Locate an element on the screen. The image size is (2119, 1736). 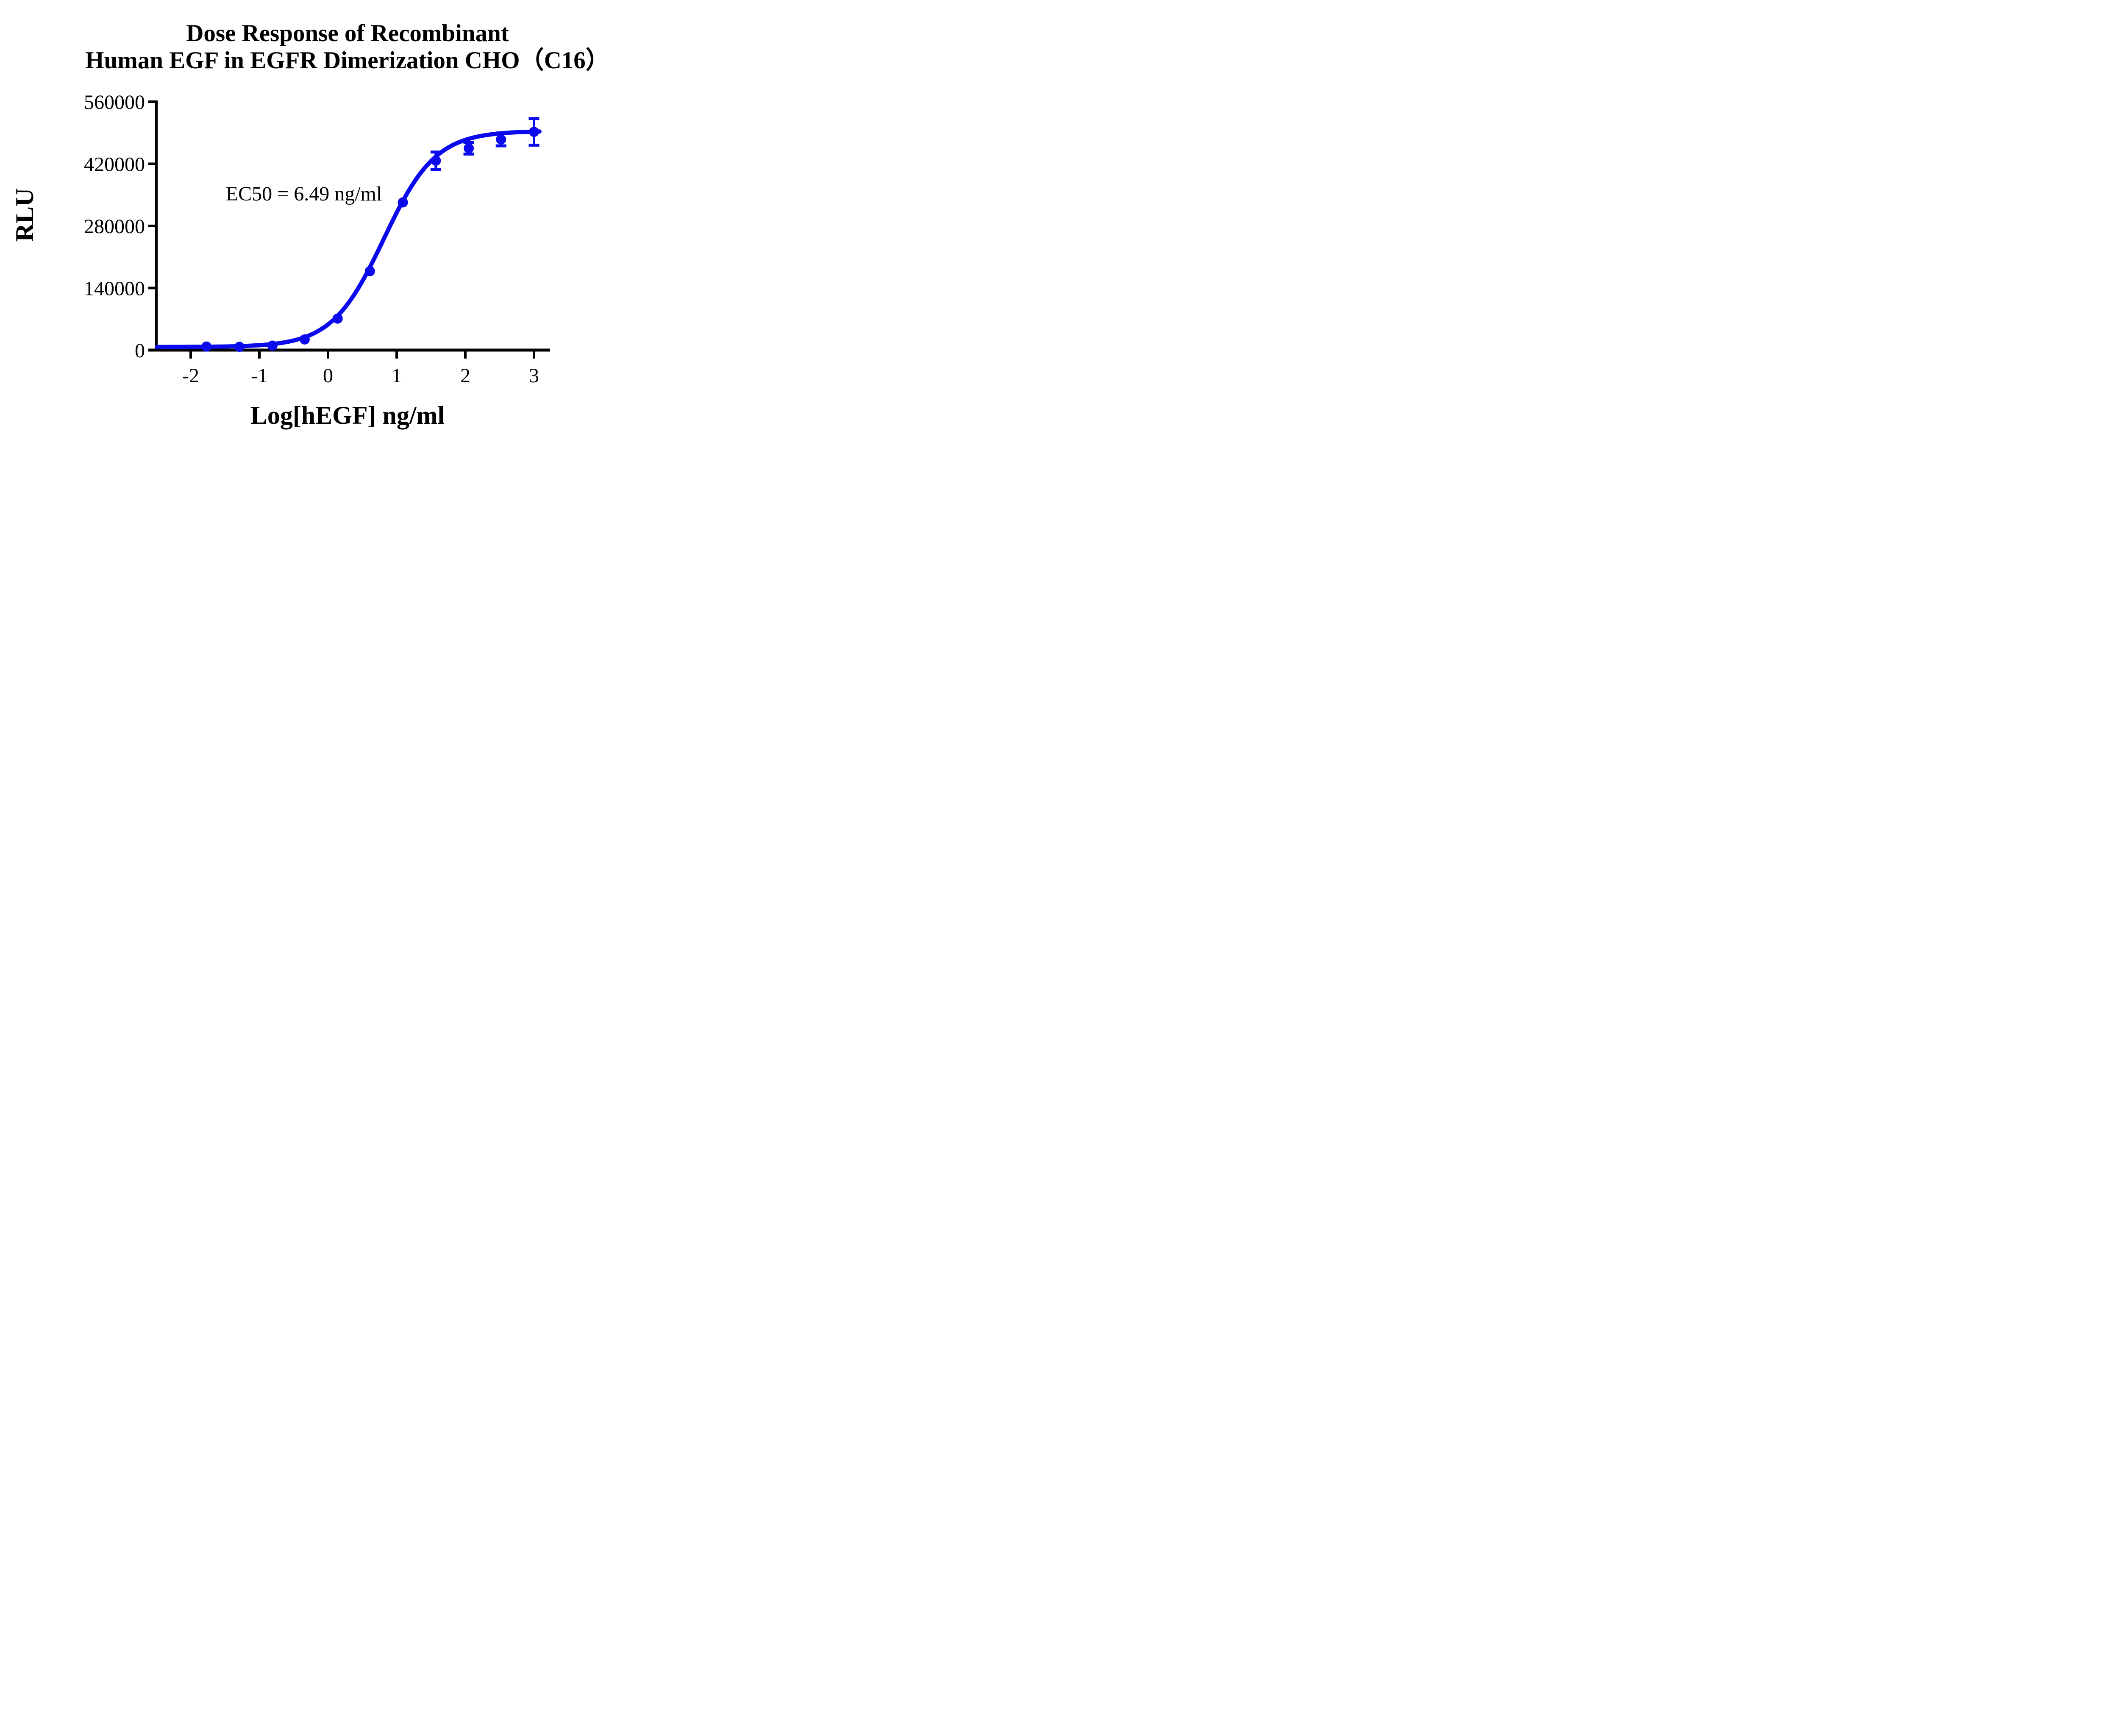
y-tick-label: 560000 is located at coordinates (115, 102).